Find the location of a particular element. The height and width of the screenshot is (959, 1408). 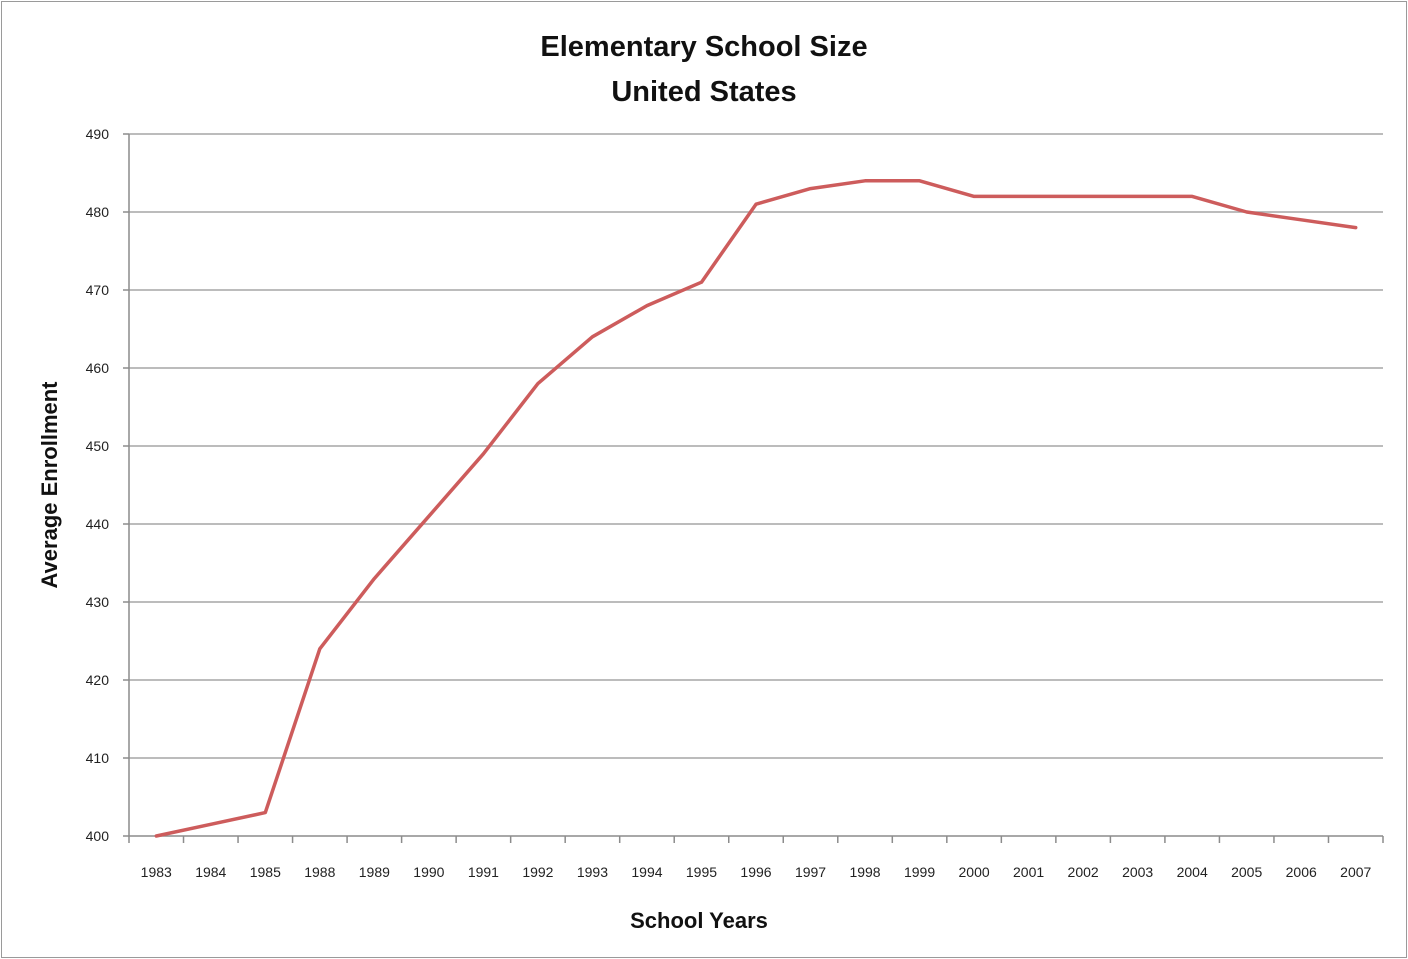

y-tick-label: 450 is located at coordinates (98, 446).